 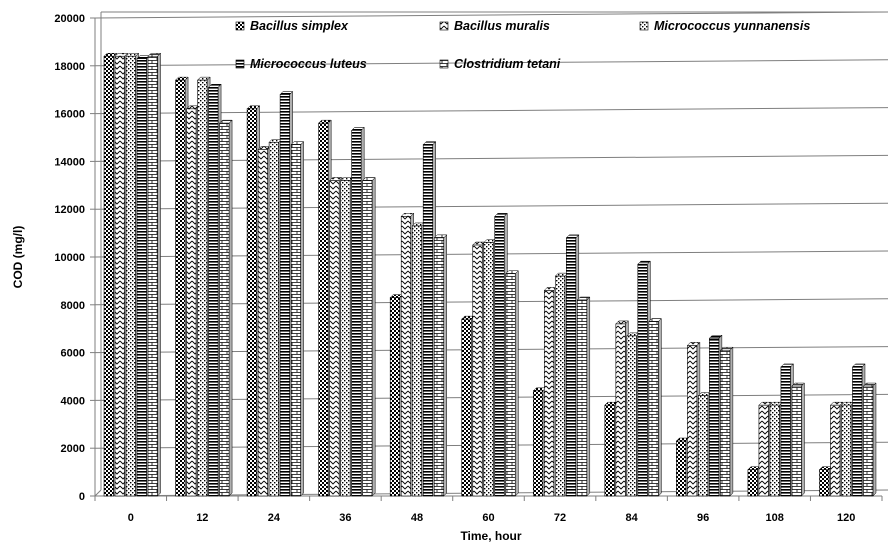 What do you see at coordinates (274, 518) in the screenshot?
I see `x-tick-label: 24` at bounding box center [274, 518].